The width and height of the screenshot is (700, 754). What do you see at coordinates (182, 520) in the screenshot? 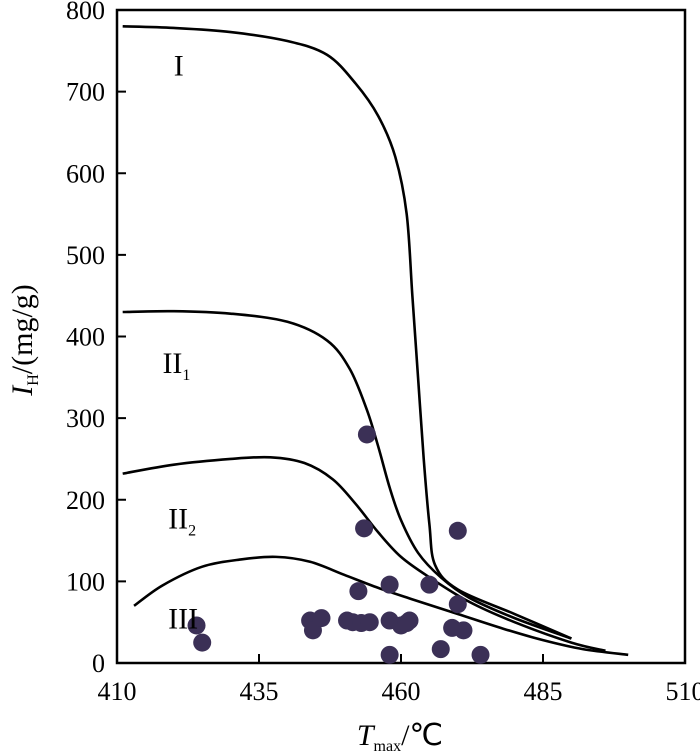
I see `zone-label-II2: II2` at bounding box center [182, 520].